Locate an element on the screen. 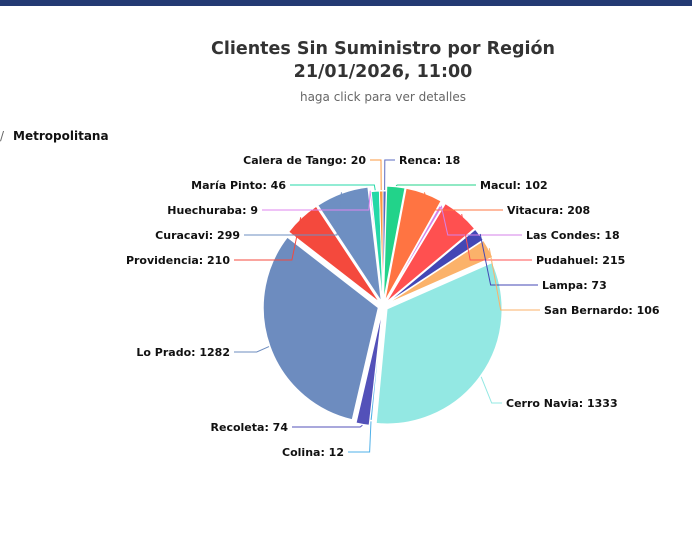 The image size is (692, 533). slice-label-cerro-navia: Cerro Navia: 1333 is located at coordinates (562, 403).